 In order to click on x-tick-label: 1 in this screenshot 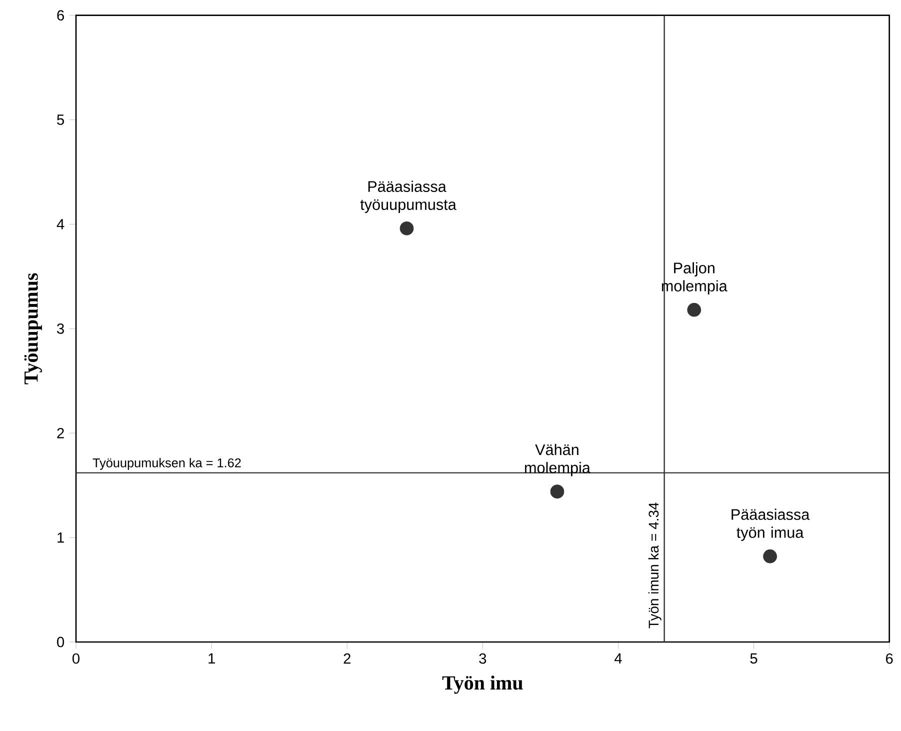, I will do `click(211, 658)`.